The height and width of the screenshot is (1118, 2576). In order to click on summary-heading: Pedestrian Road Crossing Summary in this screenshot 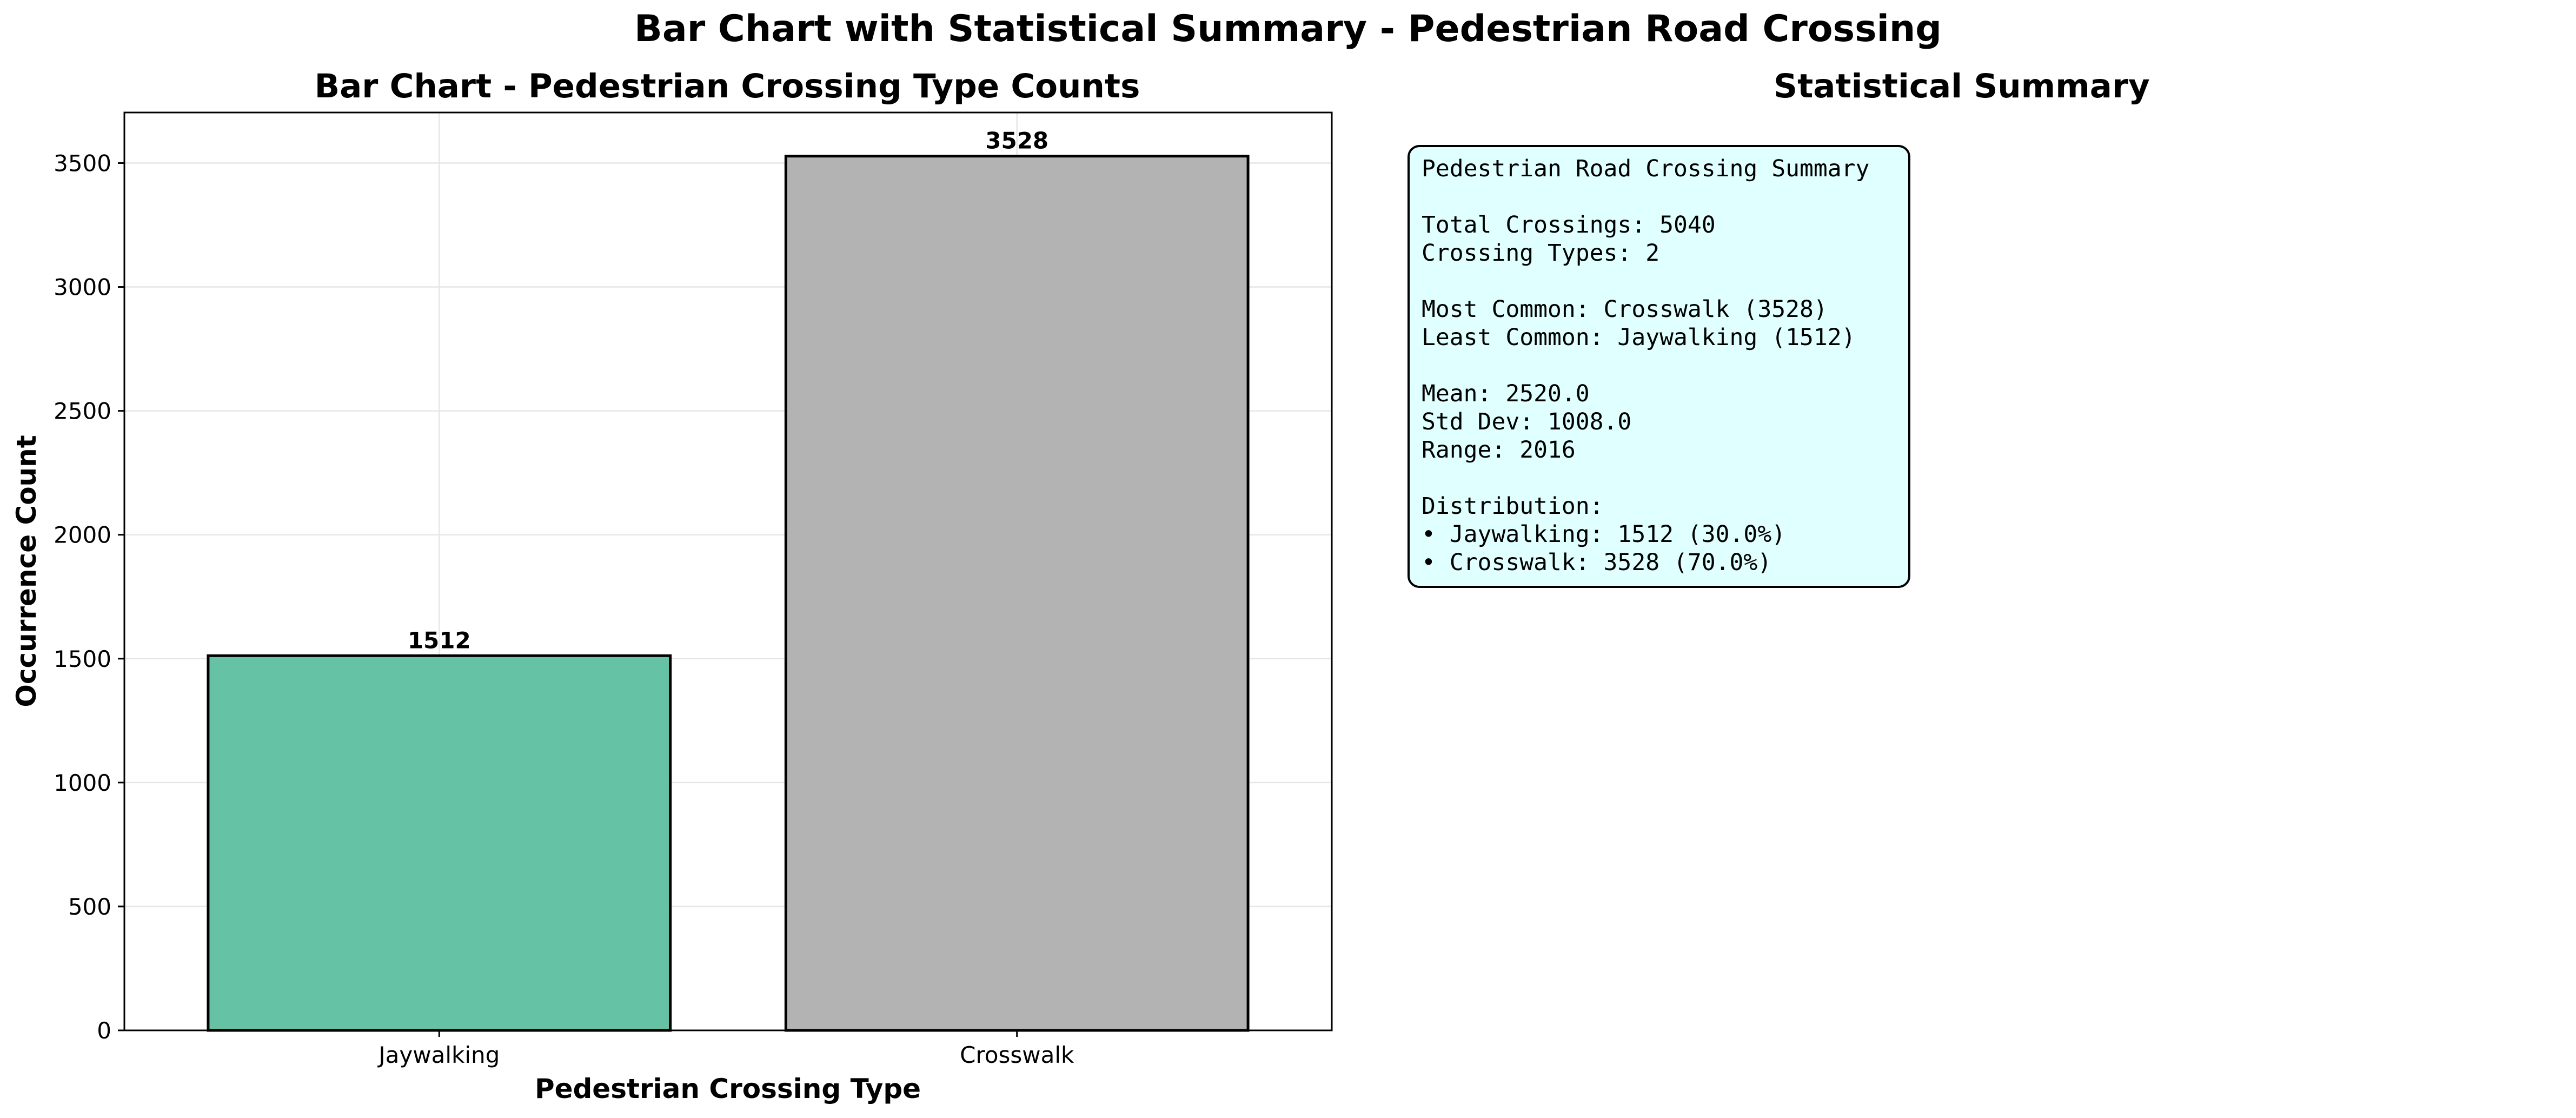, I will do `click(1646, 168)`.